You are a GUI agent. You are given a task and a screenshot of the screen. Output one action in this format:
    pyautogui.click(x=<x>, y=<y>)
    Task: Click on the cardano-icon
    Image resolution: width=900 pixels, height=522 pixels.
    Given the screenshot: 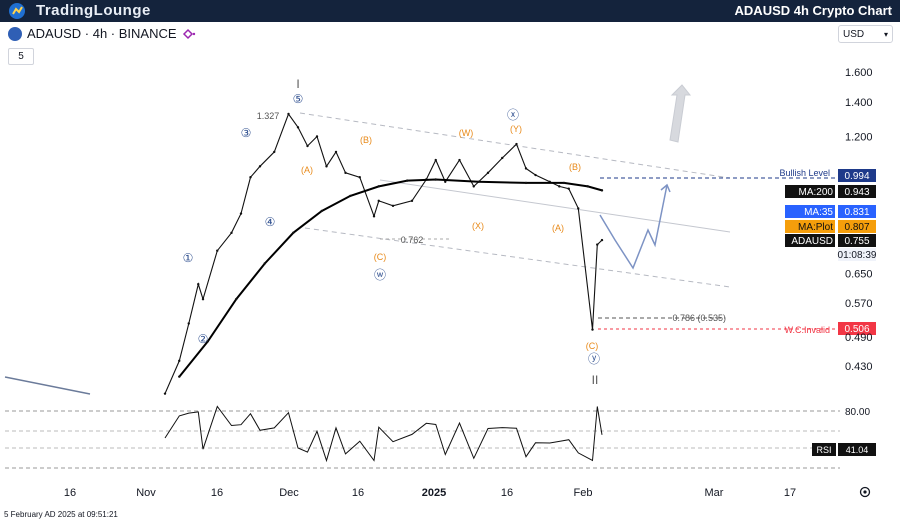 What is the action you would take?
    pyautogui.click(x=15, y=33)
    